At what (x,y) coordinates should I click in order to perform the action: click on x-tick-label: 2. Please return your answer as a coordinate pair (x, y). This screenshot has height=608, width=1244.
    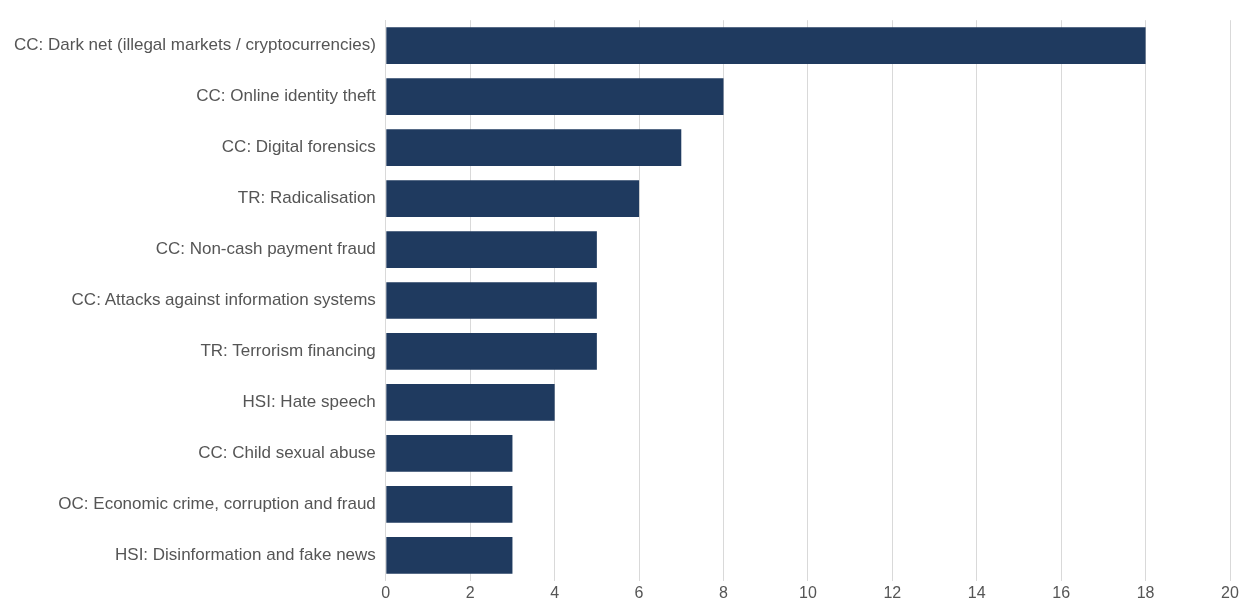
    Looking at the image, I should click on (470, 592).